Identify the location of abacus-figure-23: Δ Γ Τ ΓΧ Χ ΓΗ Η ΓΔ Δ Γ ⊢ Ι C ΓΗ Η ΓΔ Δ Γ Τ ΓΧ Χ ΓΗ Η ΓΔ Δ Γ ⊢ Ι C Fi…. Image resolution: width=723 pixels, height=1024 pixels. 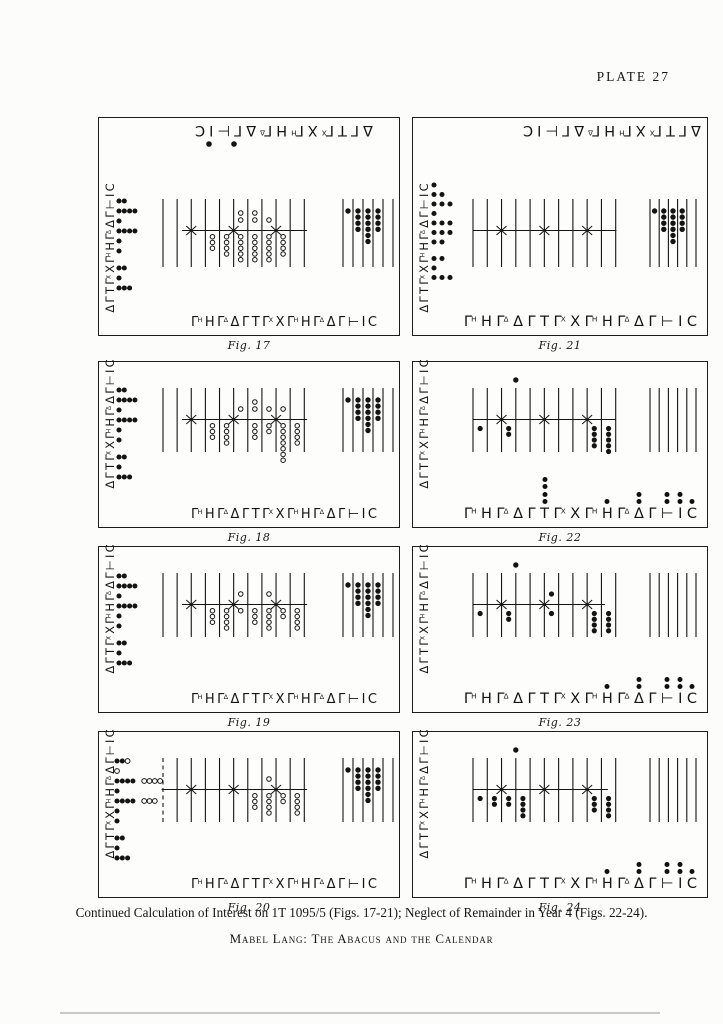
(560, 636).